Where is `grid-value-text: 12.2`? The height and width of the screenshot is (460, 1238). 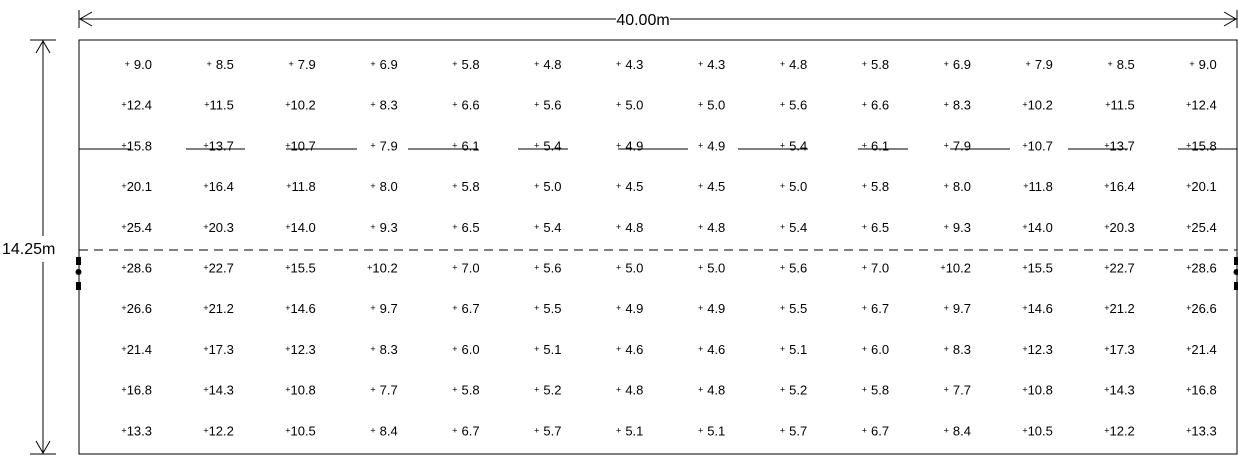 grid-value-text: 12.2 is located at coordinates (1121, 430).